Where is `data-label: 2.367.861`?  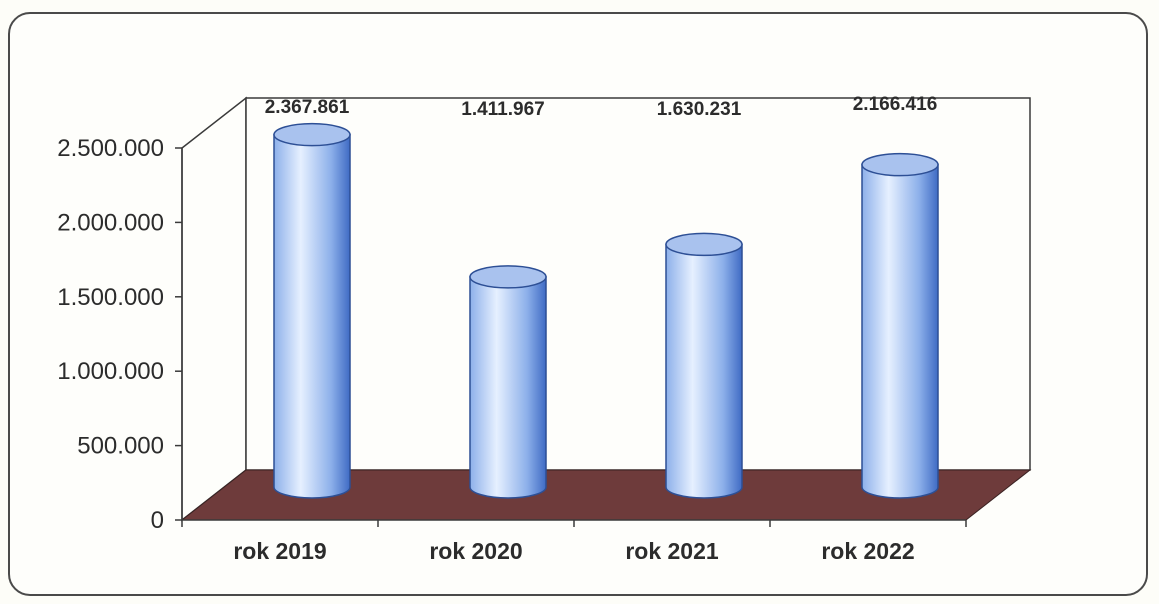
data-label: 2.367.861 is located at coordinates (307, 107).